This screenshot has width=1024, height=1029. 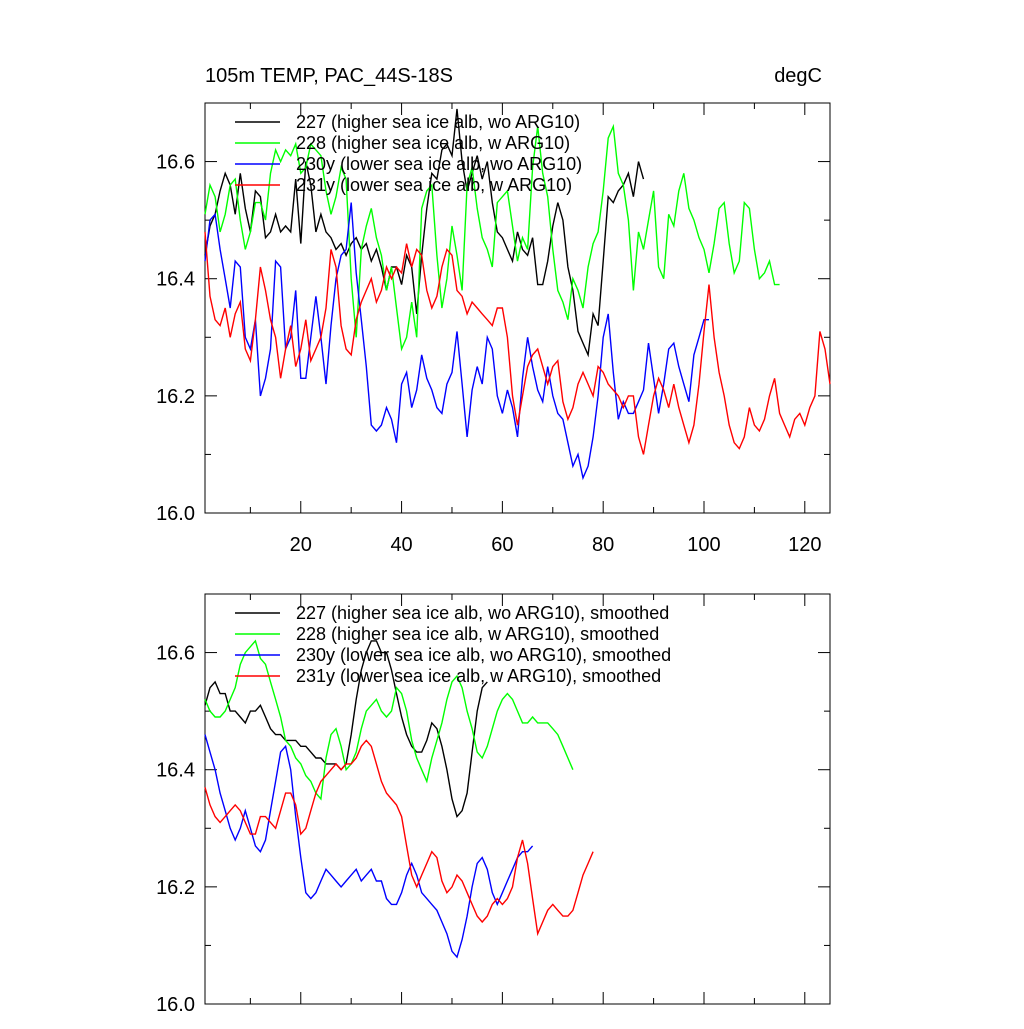 What do you see at coordinates (438, 122) in the screenshot?
I see `legend-entry-0: 227 (higher sea ice alb, wo ARG10)` at bounding box center [438, 122].